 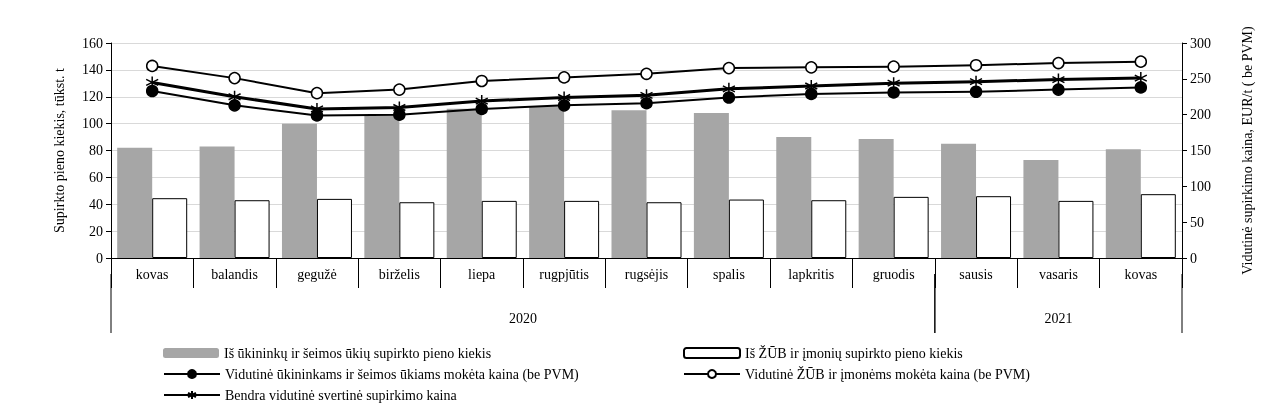 I want to click on y-tick-label: 100, so click(x=92, y=124).